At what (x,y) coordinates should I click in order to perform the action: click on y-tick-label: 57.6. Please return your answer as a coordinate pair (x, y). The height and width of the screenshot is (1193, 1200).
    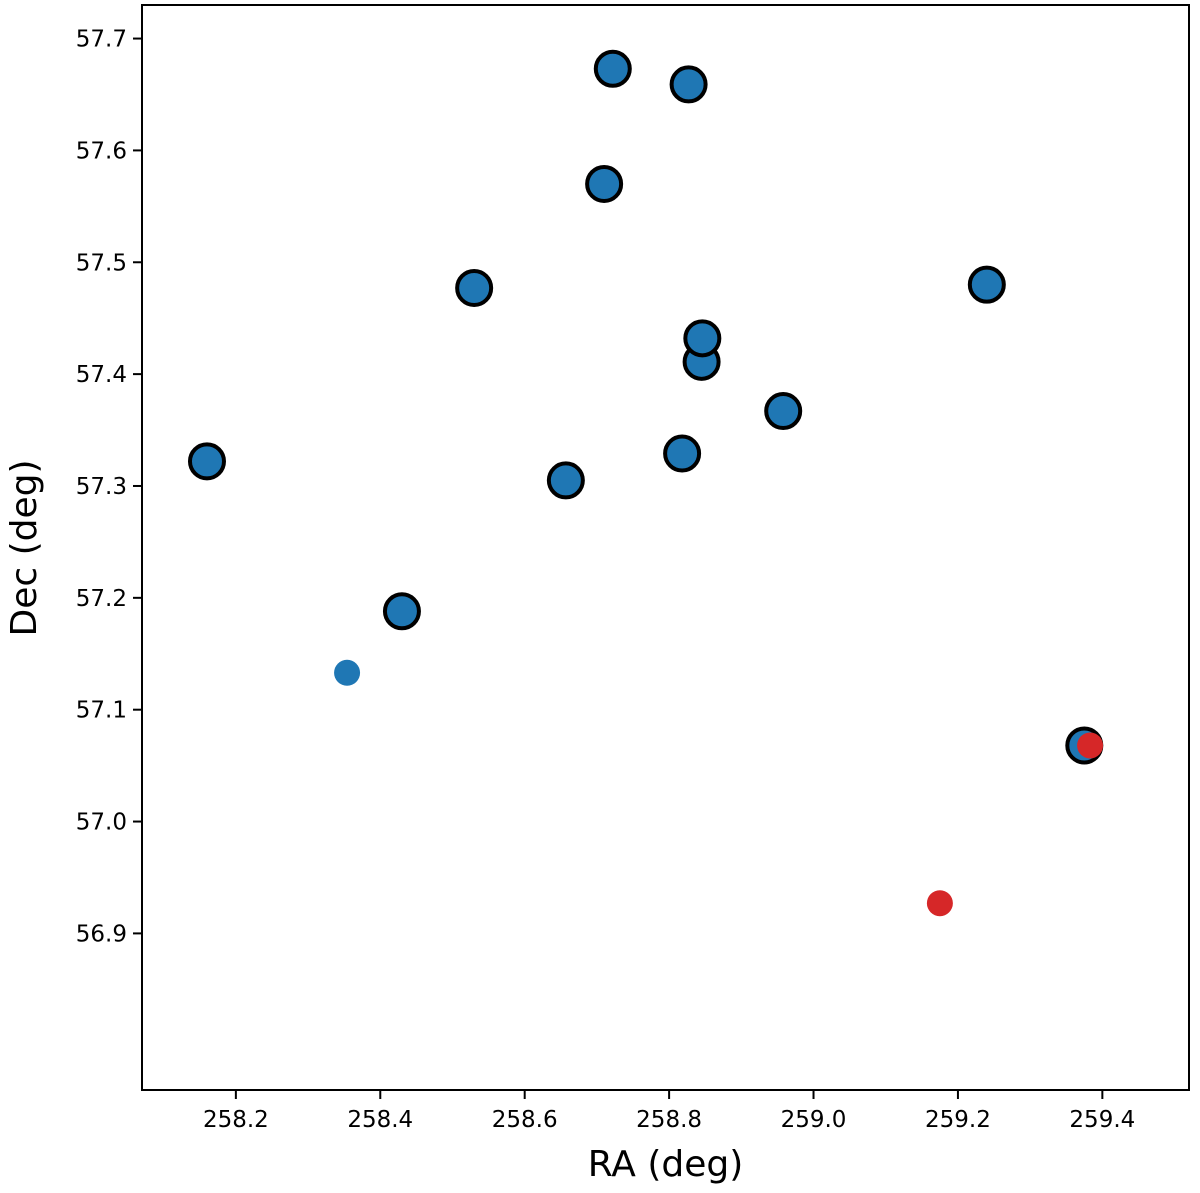
    Looking at the image, I should click on (101, 151).